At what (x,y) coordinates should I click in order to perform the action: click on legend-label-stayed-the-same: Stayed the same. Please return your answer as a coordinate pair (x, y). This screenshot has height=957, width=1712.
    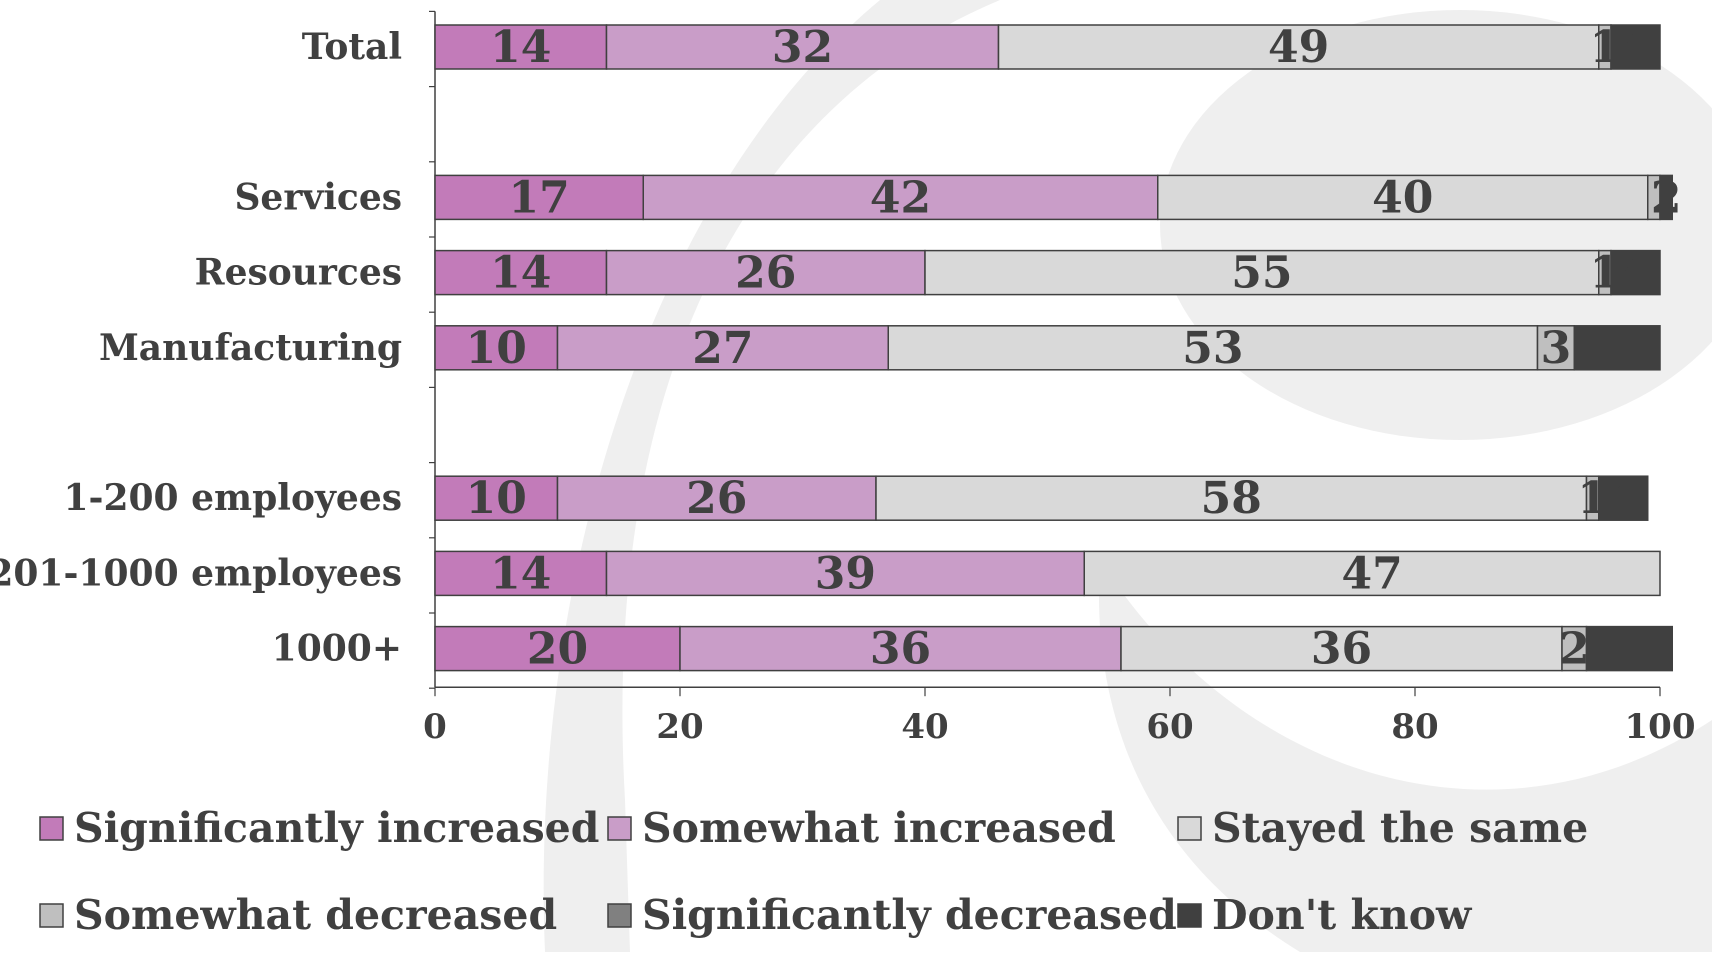
    Looking at the image, I should click on (1400, 828).